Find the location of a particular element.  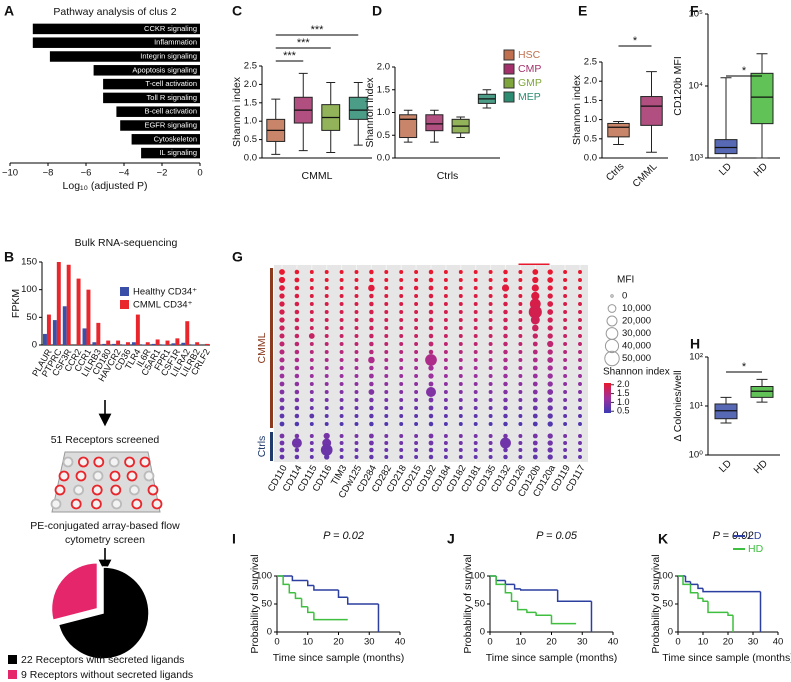

panel-letter: K is located at coordinates (663, 539).